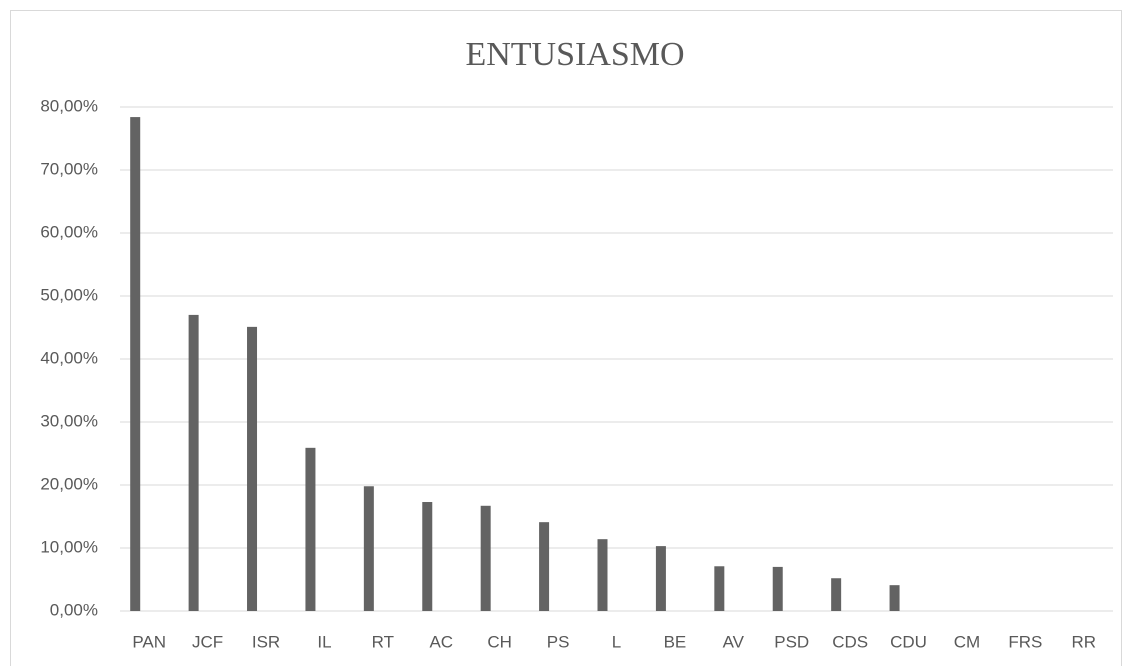  Describe the element at coordinates (791, 641) in the screenshot. I see `x-tick-label: PSD` at that location.